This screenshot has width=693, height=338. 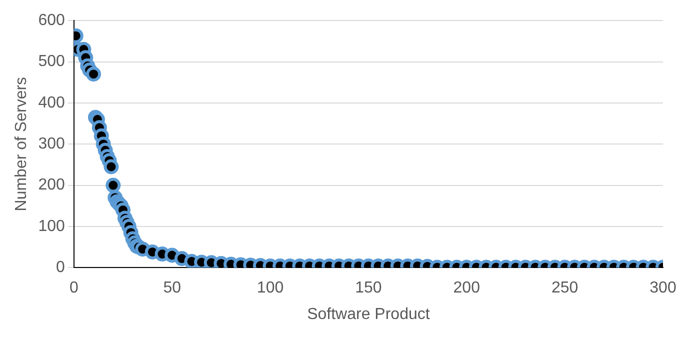 I want to click on x-tick-label: 200, so click(x=466, y=288).